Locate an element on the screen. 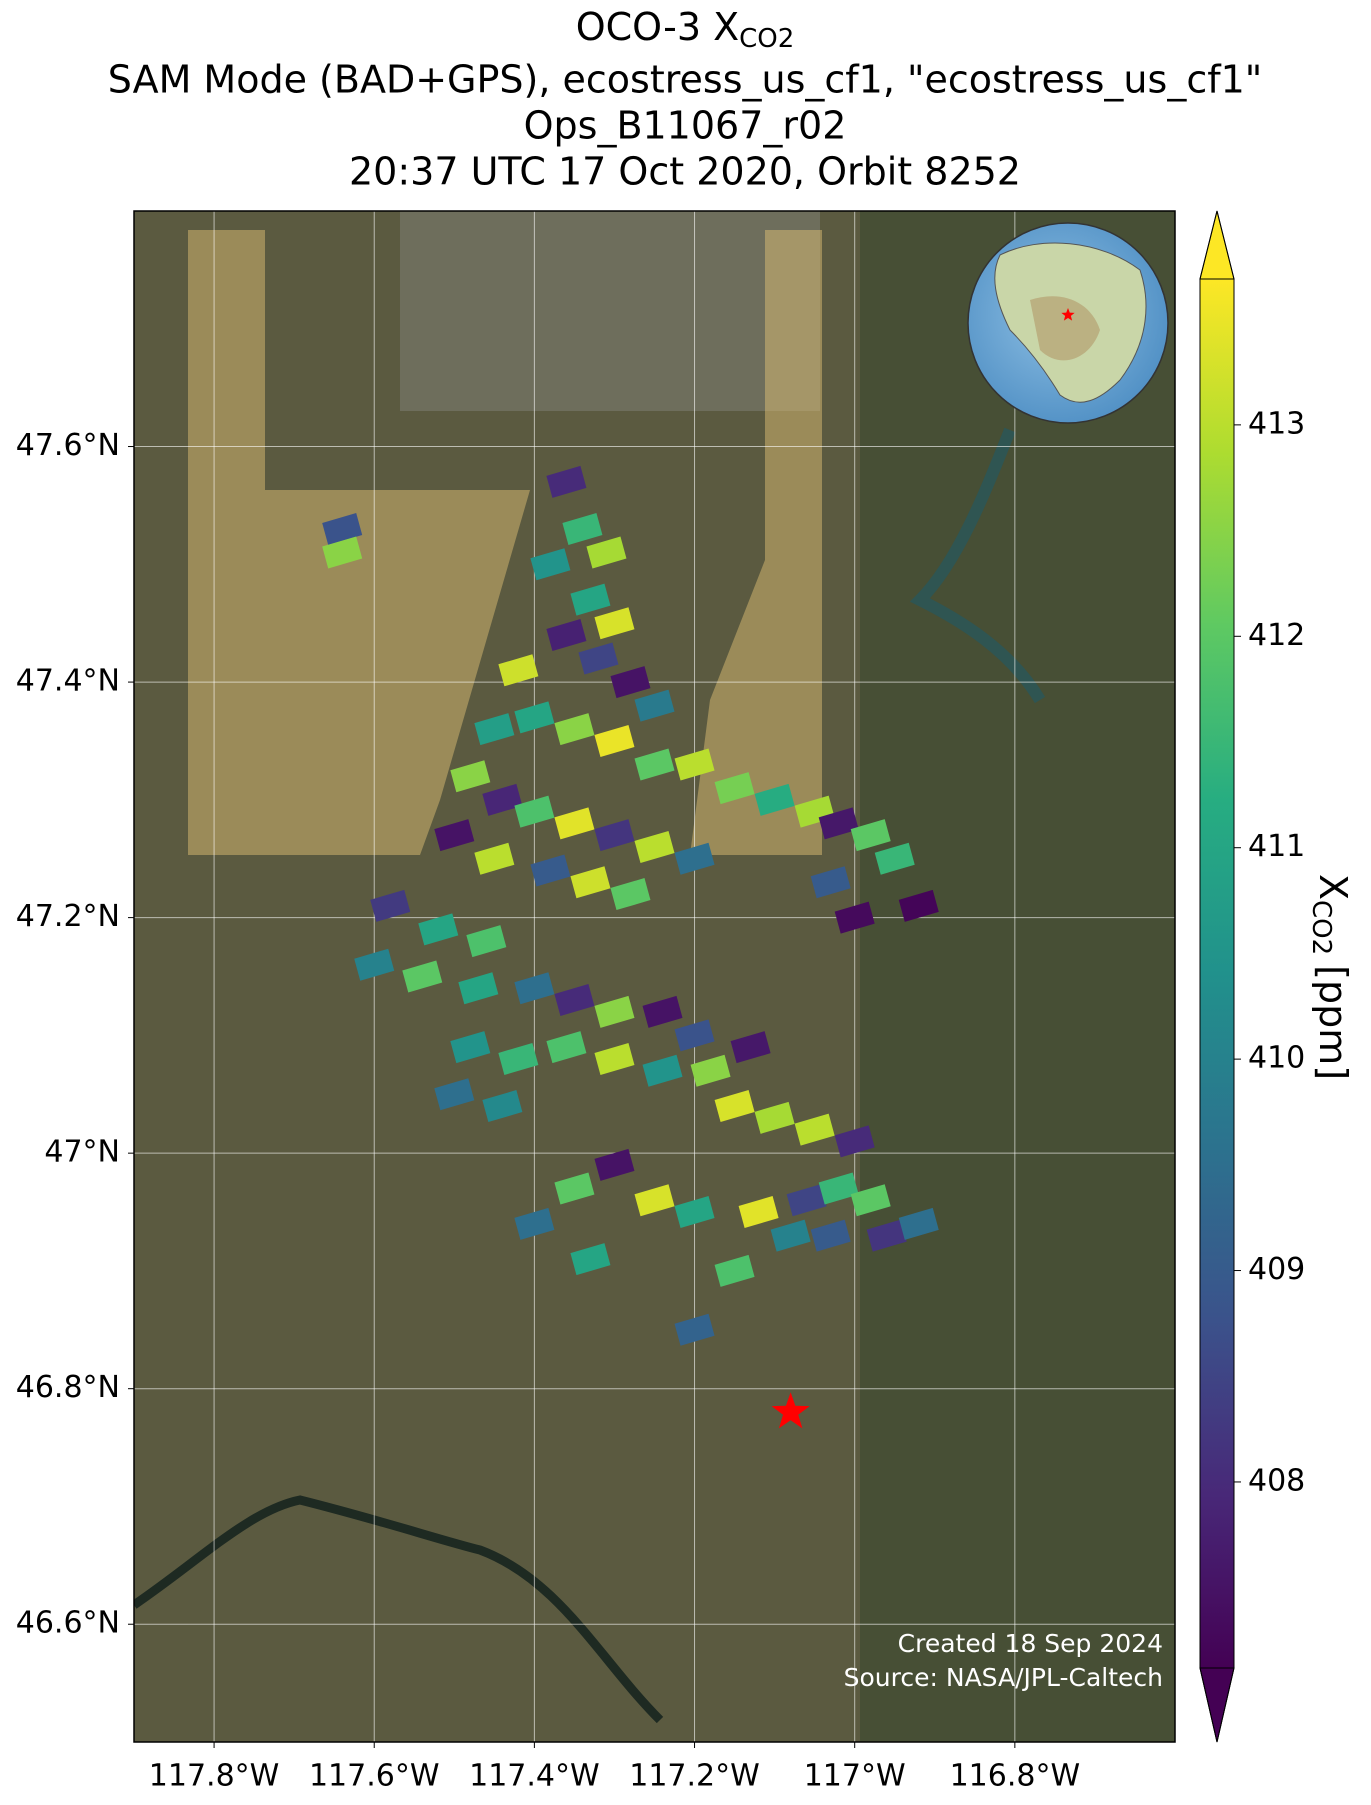 The height and width of the screenshot is (1805, 1371). y-tick-label: 47.6°N is located at coordinates (68, 445).